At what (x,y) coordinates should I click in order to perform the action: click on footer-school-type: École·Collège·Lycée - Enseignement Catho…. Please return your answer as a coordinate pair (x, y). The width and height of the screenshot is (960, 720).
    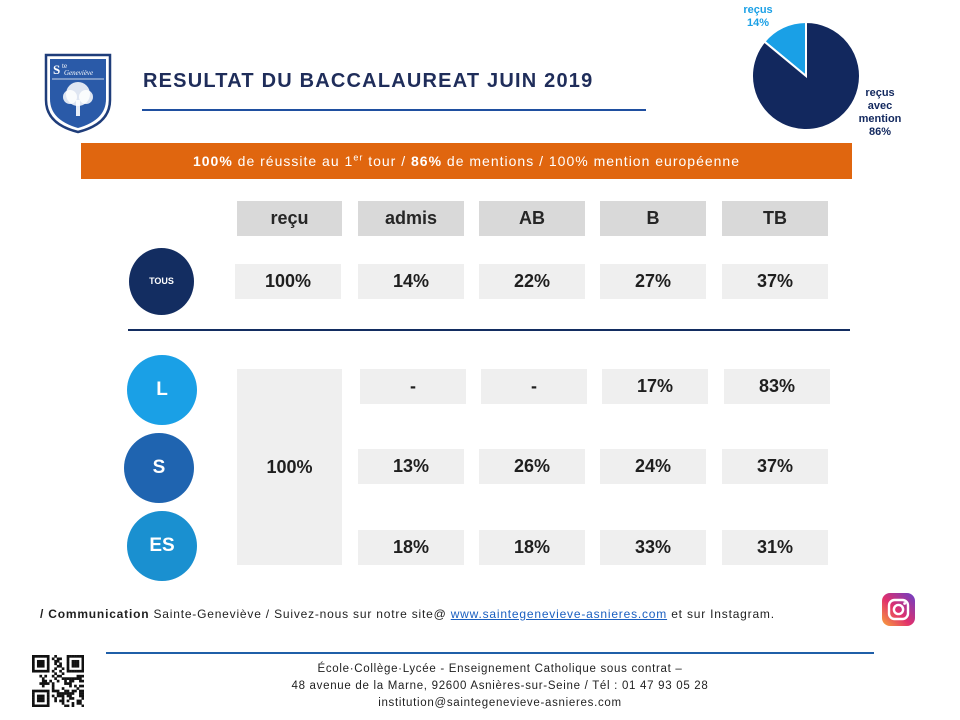
    Looking at the image, I should click on (500, 669).